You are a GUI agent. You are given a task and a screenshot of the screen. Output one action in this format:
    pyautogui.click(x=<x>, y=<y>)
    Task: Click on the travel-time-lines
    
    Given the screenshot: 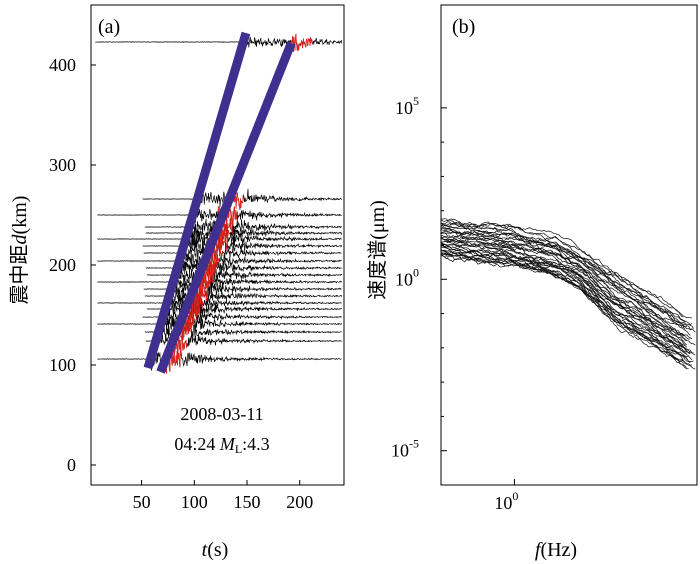 What is the action you would take?
    pyautogui.click(x=219, y=202)
    